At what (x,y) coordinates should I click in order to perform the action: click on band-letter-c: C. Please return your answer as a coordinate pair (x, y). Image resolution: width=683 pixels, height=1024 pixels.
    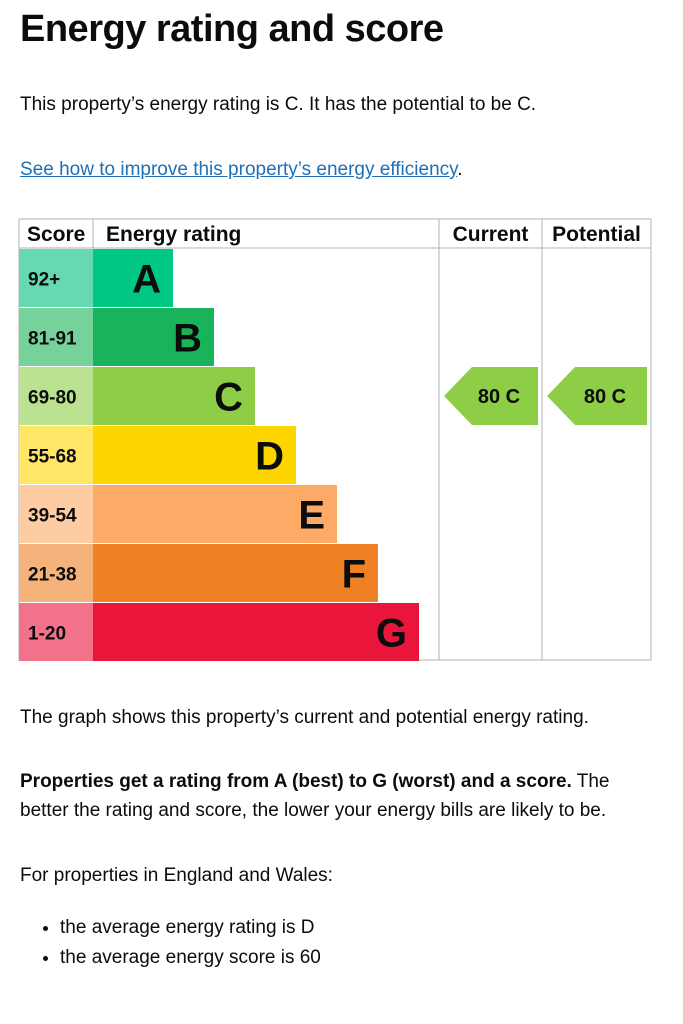
    Looking at the image, I should click on (228, 398).